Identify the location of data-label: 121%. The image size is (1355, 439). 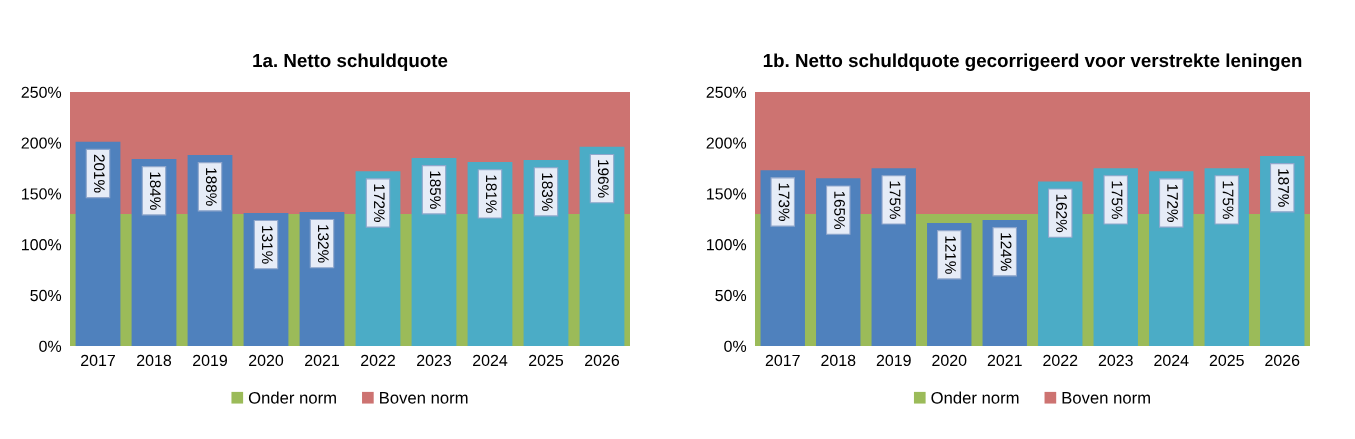
(950, 255).